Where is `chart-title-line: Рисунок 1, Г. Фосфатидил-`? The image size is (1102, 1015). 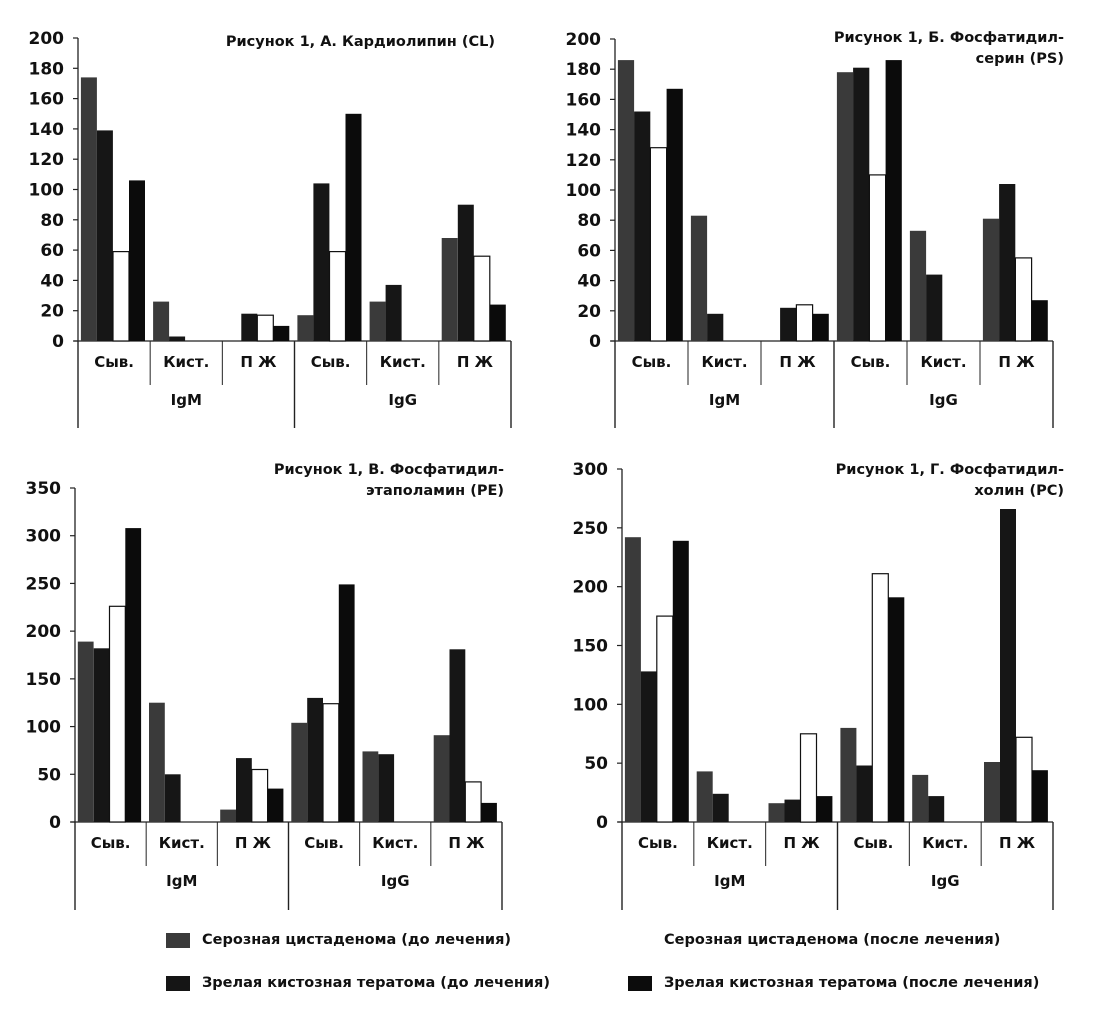 chart-title-line: Рисунок 1, Г. Фосфатидил- is located at coordinates (949, 470).